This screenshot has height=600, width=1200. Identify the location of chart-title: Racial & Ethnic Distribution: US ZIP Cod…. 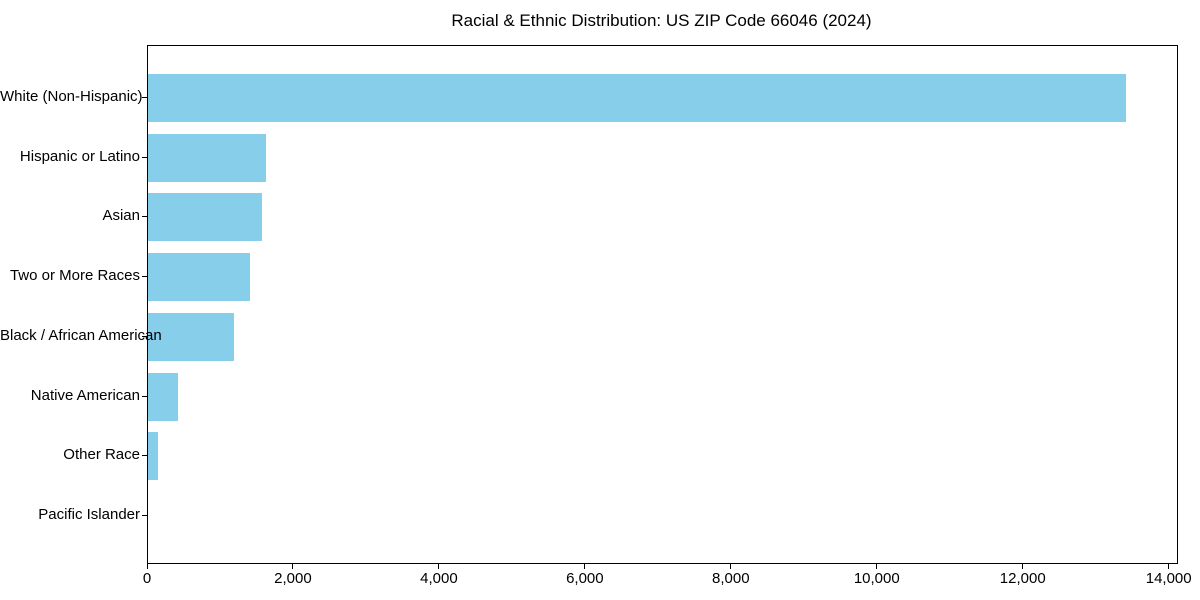
(661, 20).